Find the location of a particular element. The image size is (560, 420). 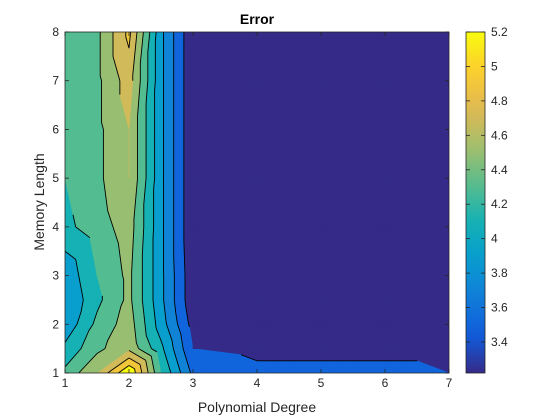

colorbar-tick-label: 3.4 is located at coordinates (499, 342).